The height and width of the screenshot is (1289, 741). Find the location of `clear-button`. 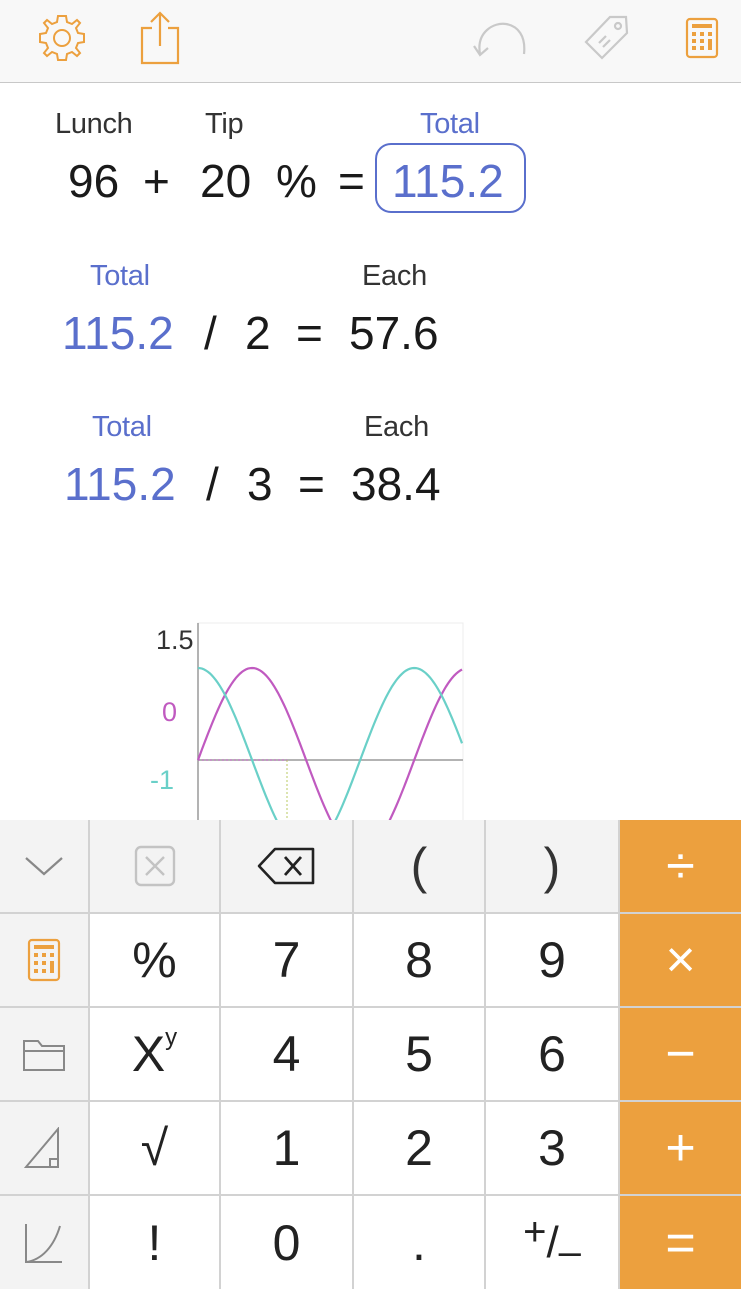

clear-button is located at coordinates (154, 866).